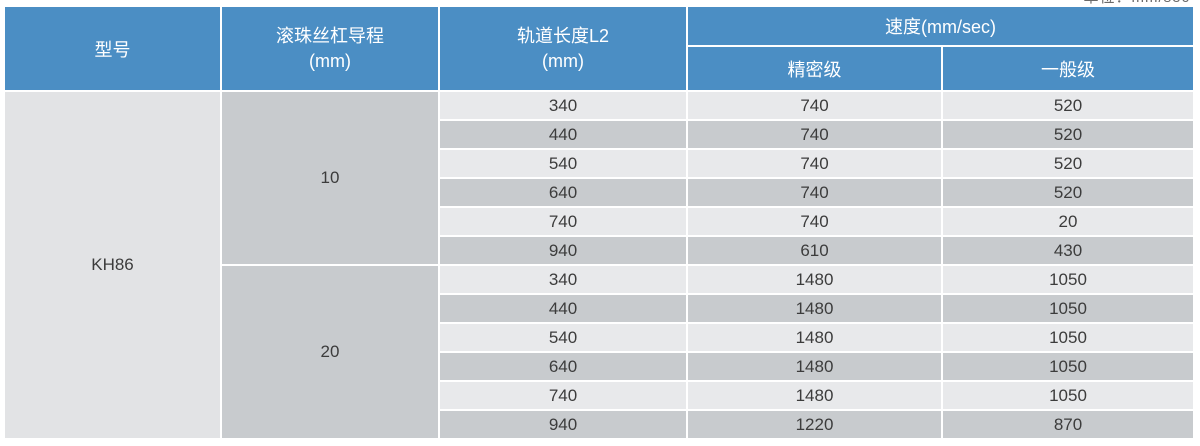 This screenshot has height=446, width=1200. I want to click on general-cell: 870, so click(1069, 425).